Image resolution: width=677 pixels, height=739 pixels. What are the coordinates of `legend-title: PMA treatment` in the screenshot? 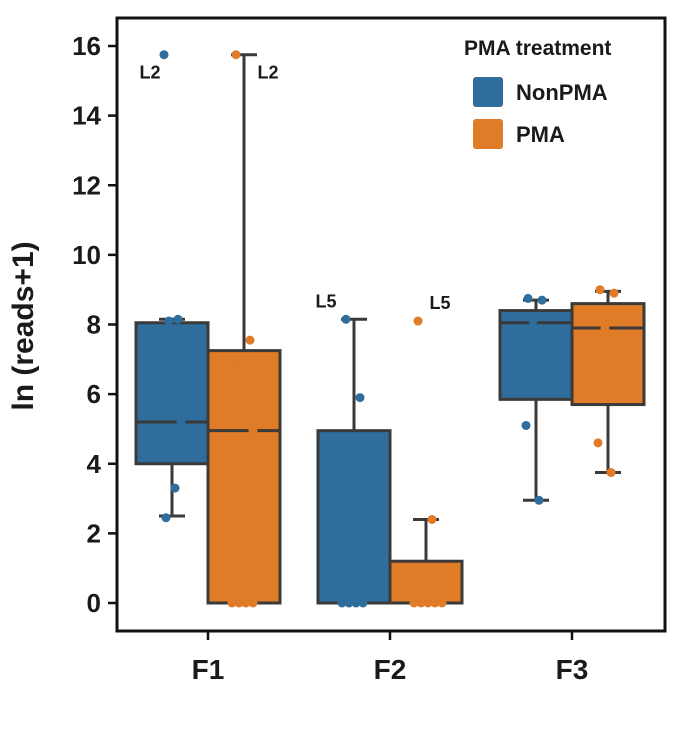 It's located at (537, 48).